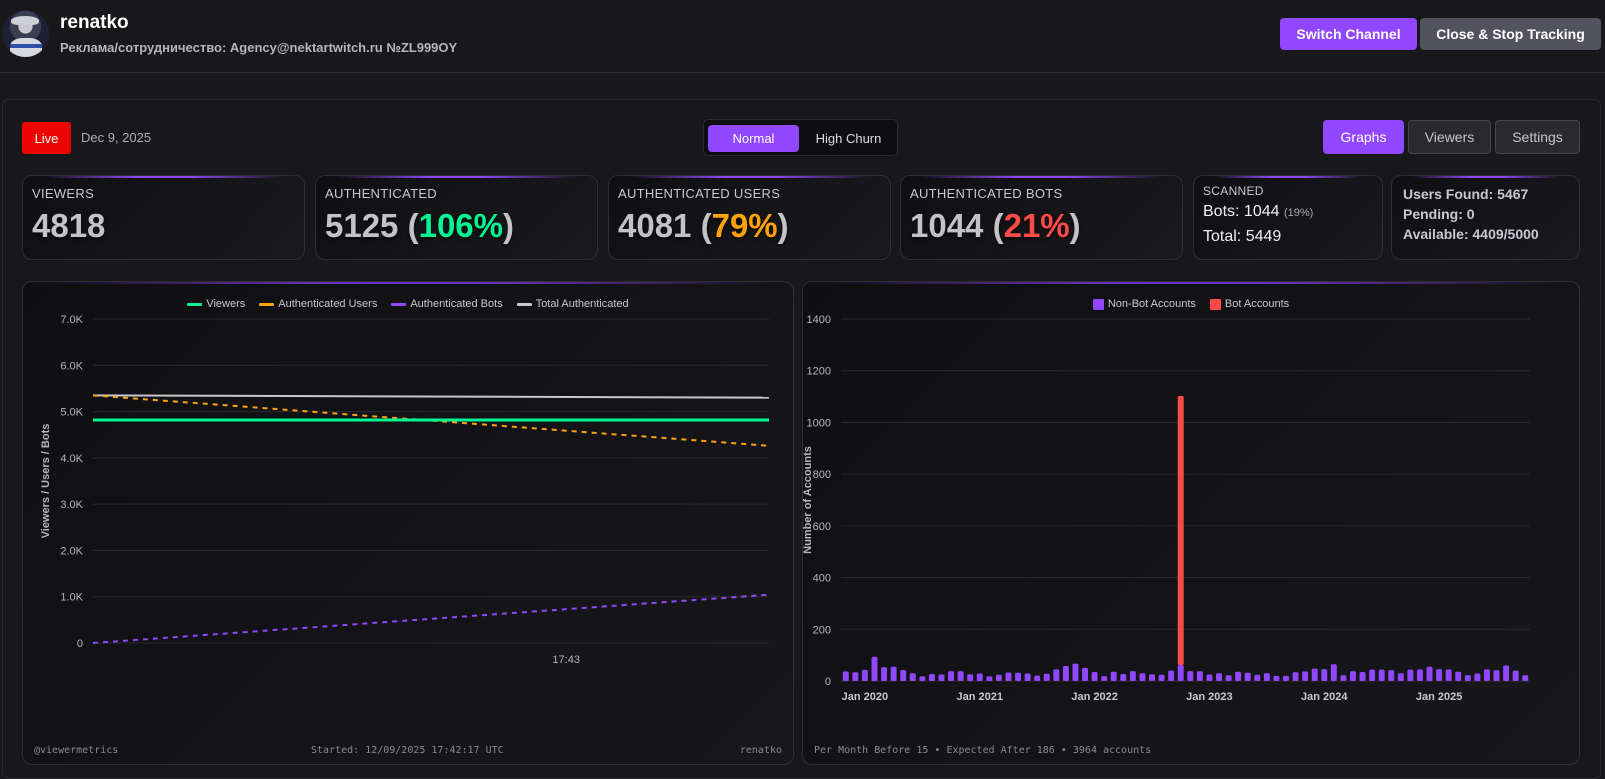  I want to click on scanned-total-label: Total:, so click(1222, 236).